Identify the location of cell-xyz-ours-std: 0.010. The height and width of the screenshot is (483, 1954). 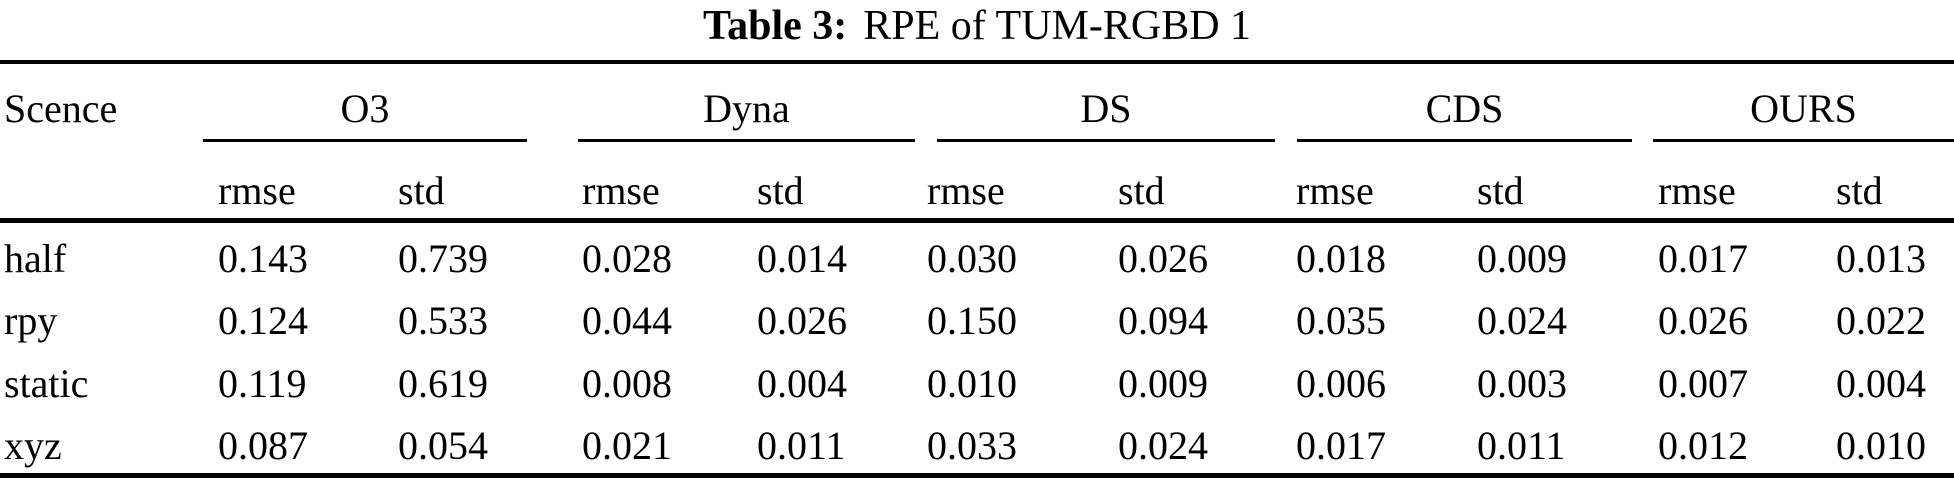
(1881, 445).